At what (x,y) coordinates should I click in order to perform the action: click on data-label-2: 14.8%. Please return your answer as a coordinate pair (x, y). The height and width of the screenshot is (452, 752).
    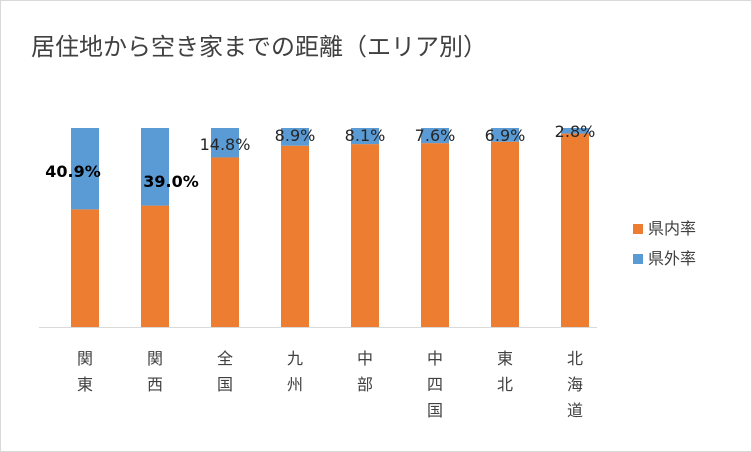
    Looking at the image, I should click on (225, 144).